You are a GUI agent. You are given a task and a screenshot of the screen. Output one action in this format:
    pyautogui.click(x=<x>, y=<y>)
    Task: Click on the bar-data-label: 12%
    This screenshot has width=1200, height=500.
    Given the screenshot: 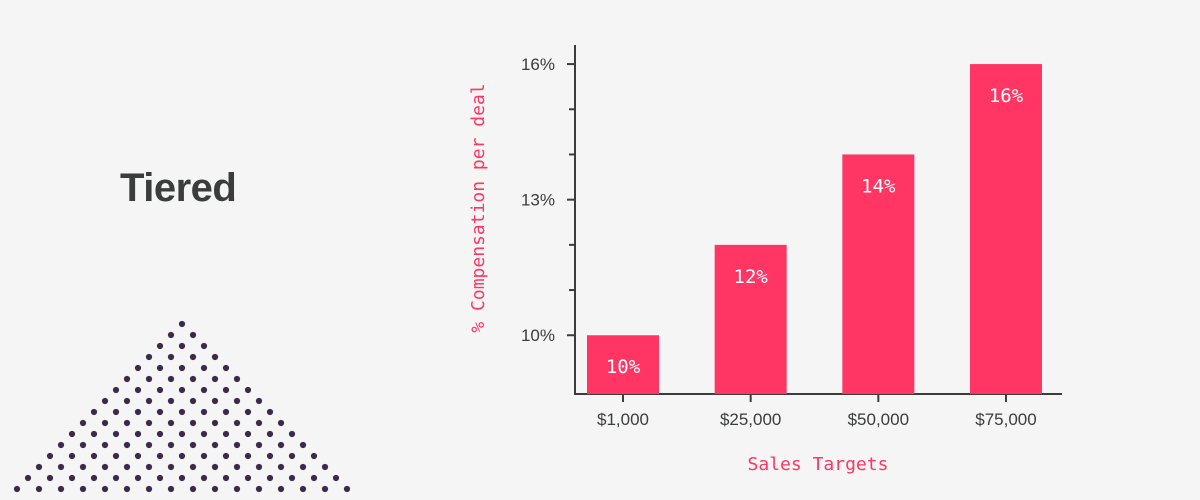 What is the action you would take?
    pyautogui.click(x=751, y=277)
    